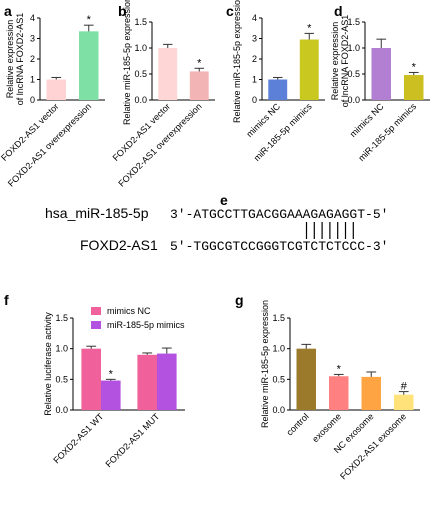 The width and height of the screenshot is (447, 505). Describe the element at coordinates (230, 11) in the screenshot. I see `panel-letter: c` at that location.